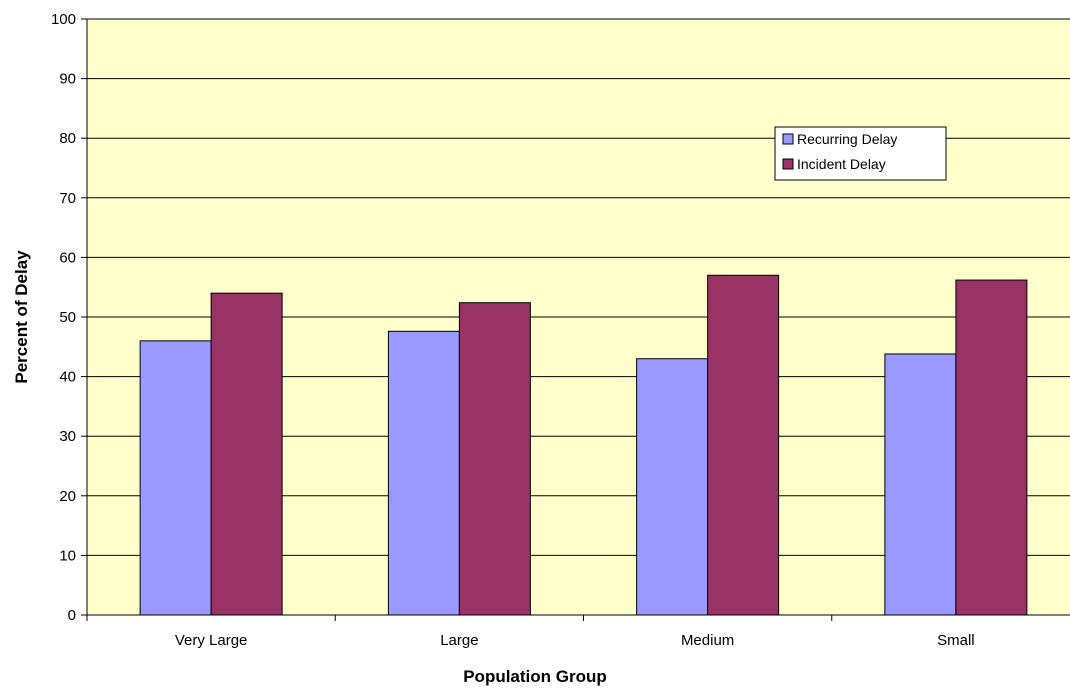 The image size is (1070, 688). Describe the element at coordinates (707, 640) in the screenshot. I see `x-tick-label: Medium` at that location.